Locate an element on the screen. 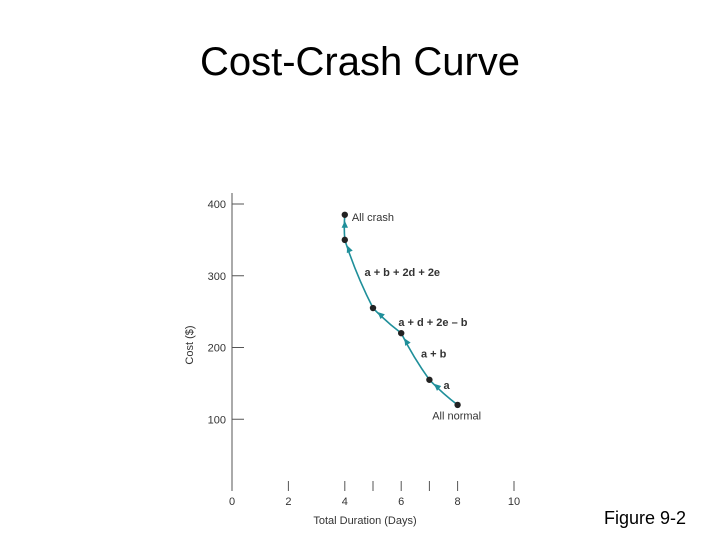  y-tick-label: 200 is located at coordinates (217, 349).